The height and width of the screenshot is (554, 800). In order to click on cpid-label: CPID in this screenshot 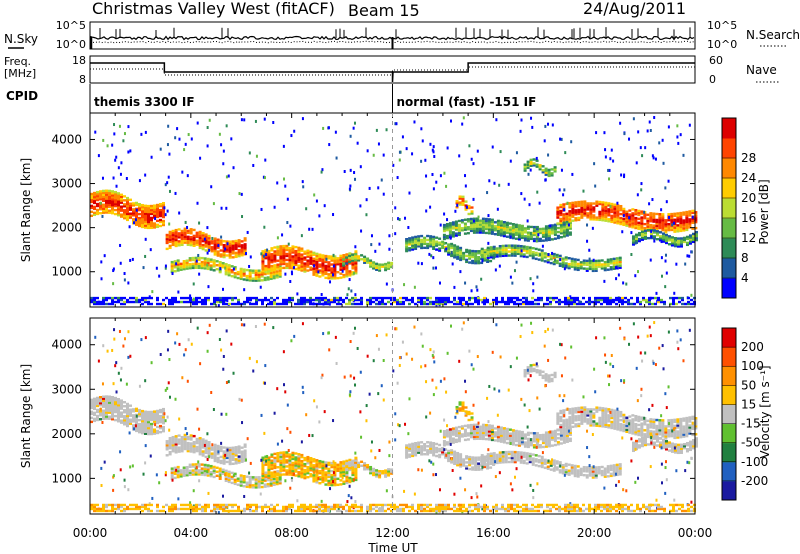, I will do `click(22, 96)`.